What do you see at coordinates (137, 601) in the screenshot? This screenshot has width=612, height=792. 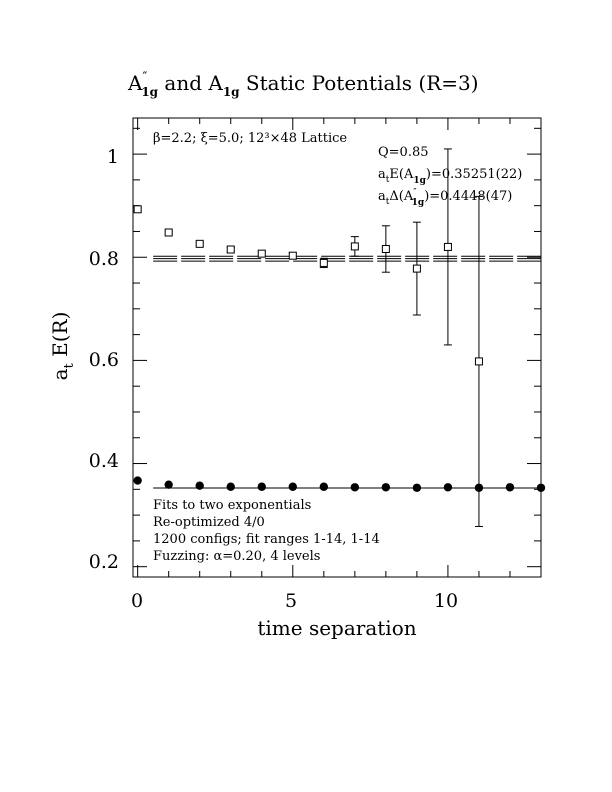 I see `x-tick-label-0: 0` at bounding box center [137, 601].